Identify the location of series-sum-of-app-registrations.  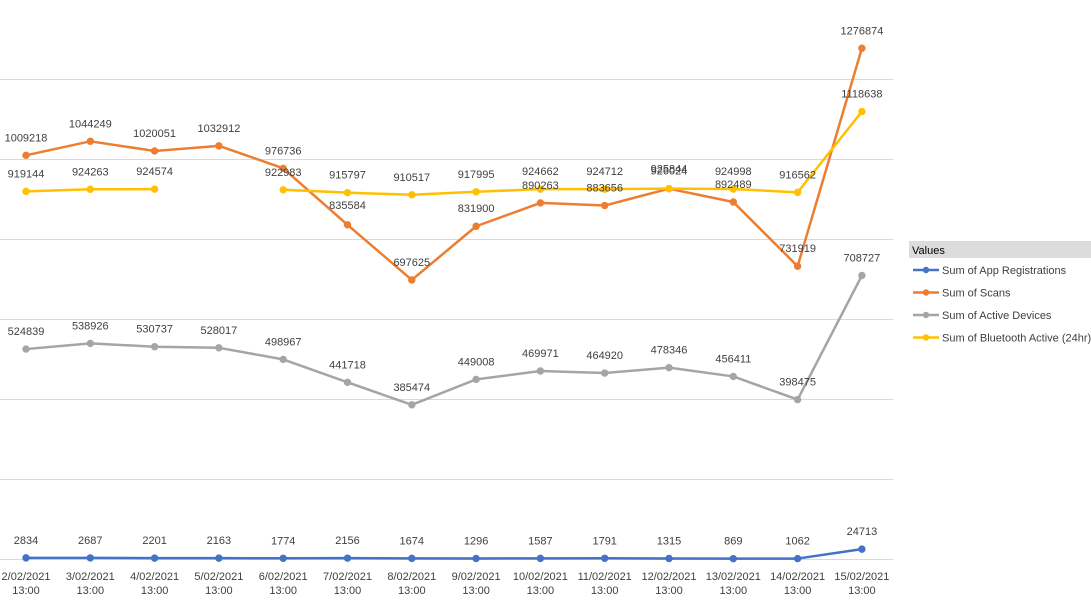
(444, 554).